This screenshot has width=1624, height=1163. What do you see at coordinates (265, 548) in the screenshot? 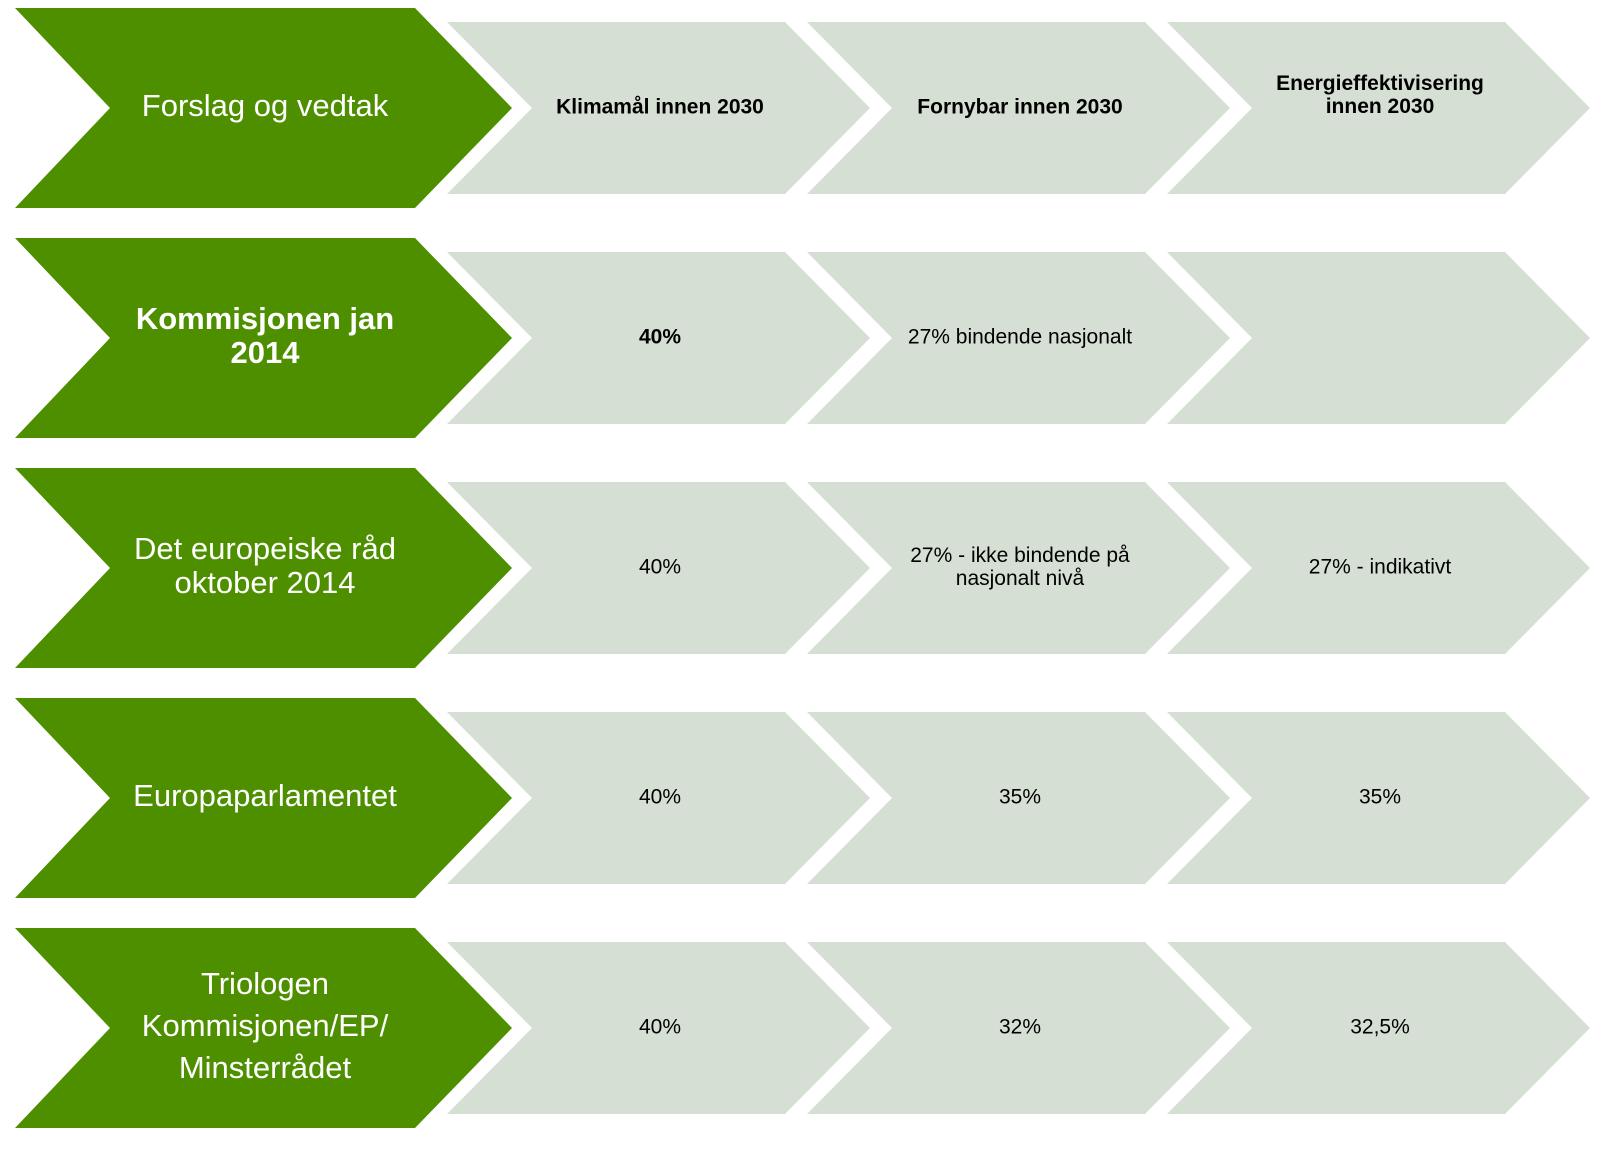
I see `row-label: Det europeiske råd` at bounding box center [265, 548].